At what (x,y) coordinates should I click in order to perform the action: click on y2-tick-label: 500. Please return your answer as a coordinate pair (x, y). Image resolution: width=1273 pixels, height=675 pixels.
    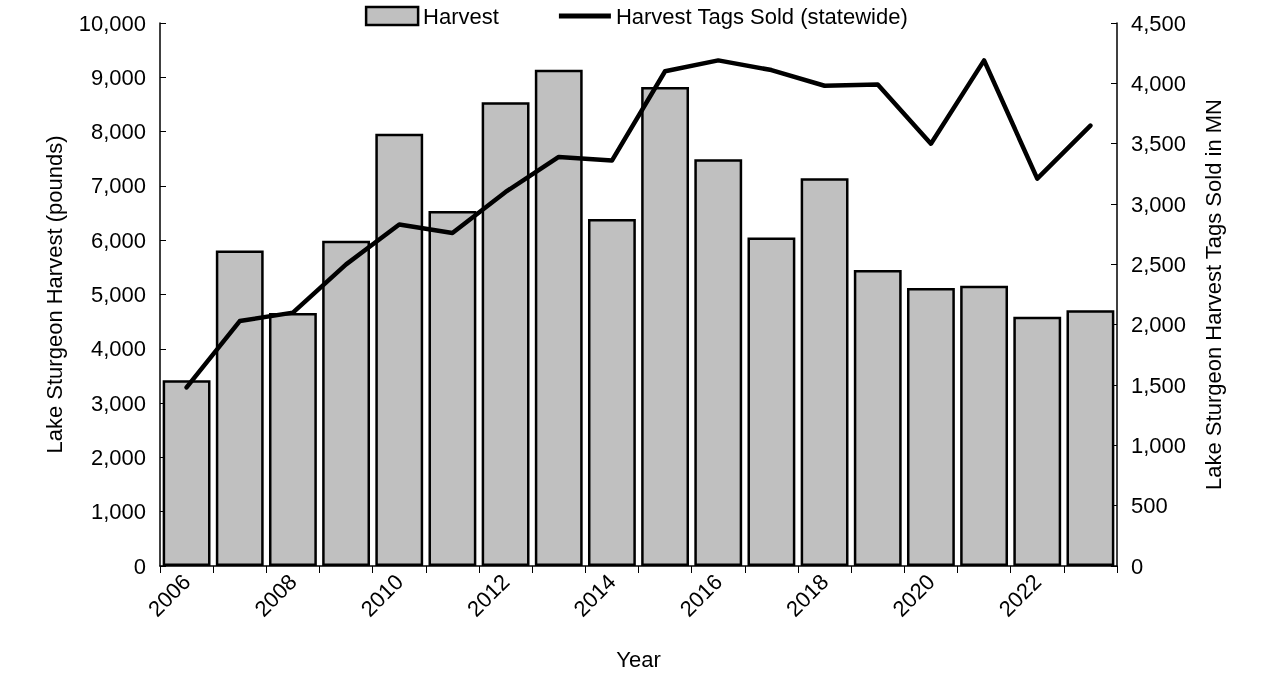
    Looking at the image, I should click on (1149, 506).